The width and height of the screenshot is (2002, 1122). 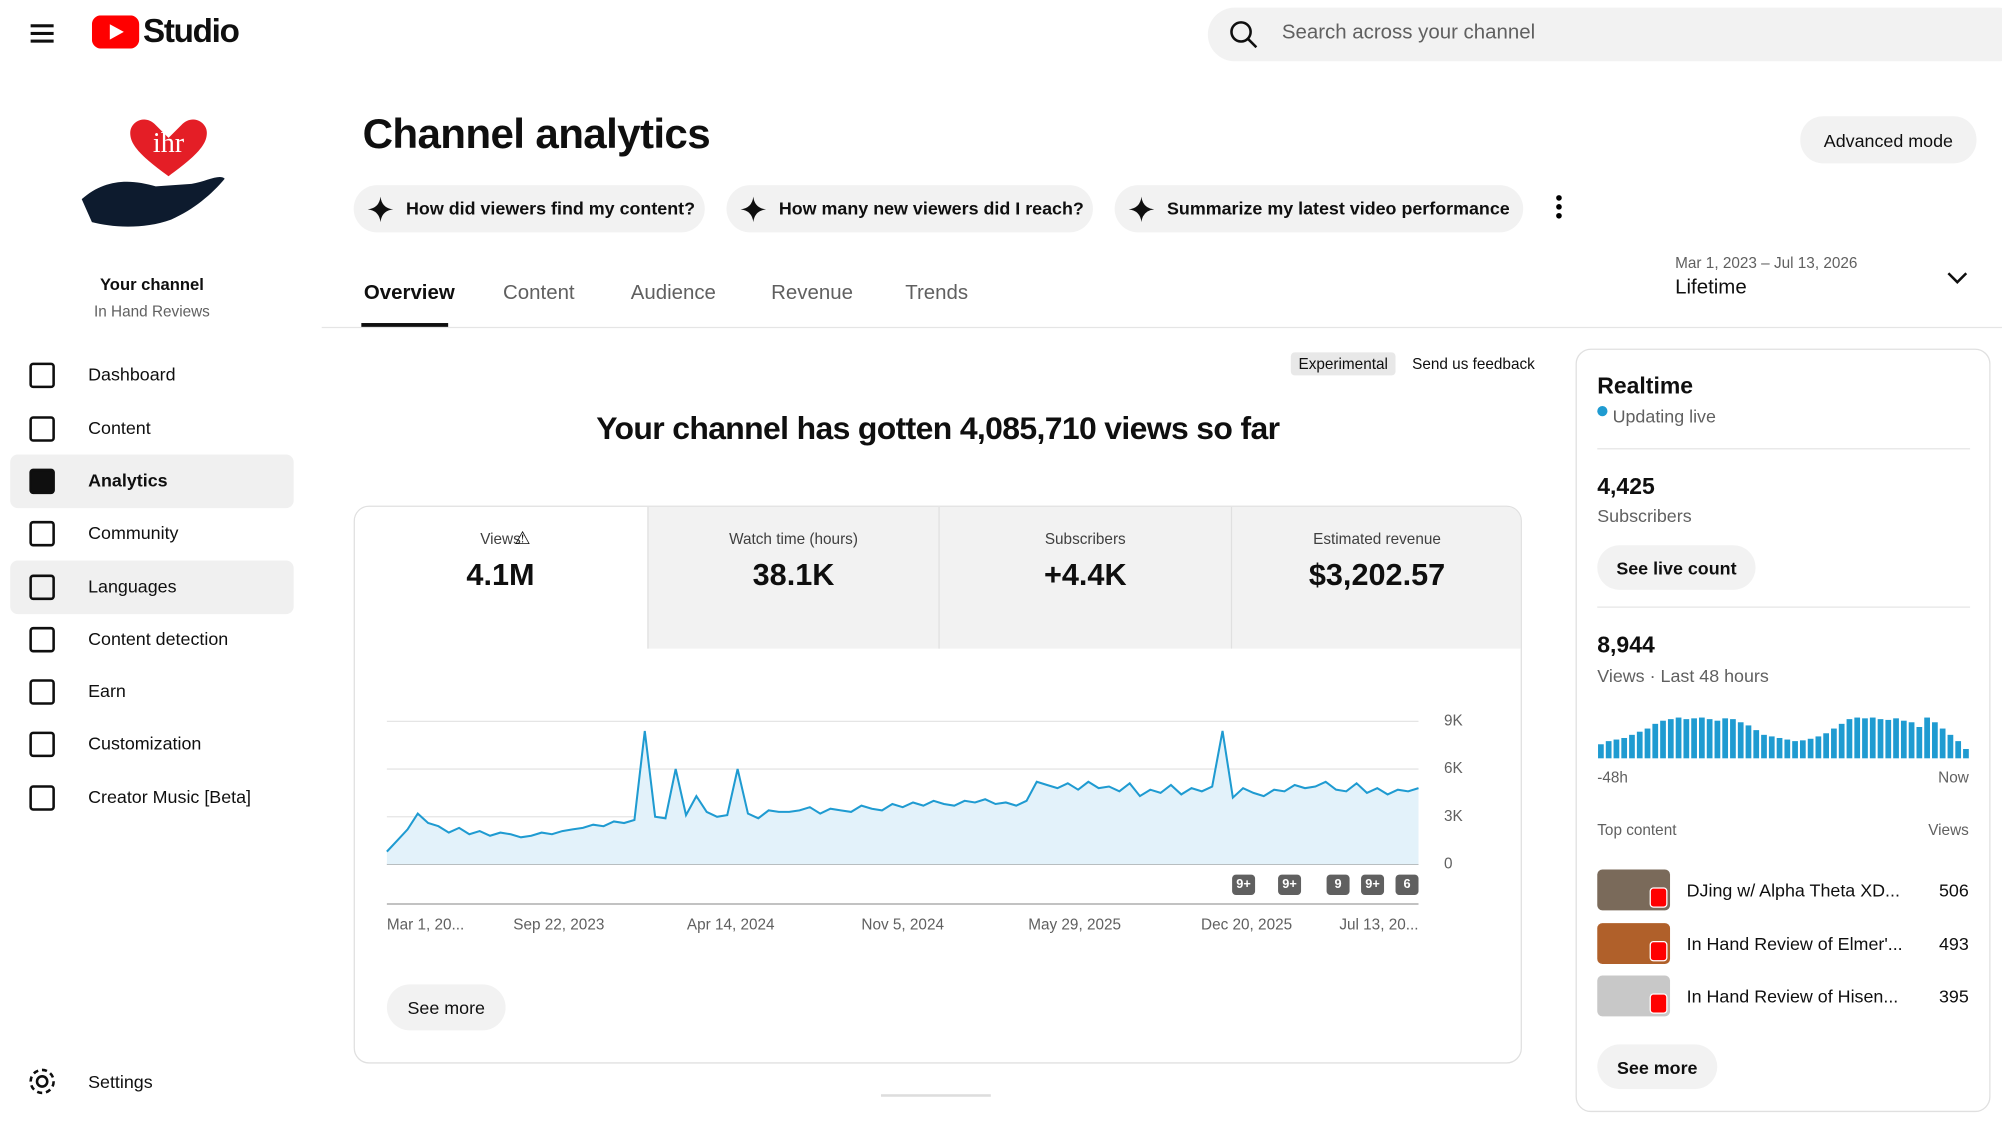 What do you see at coordinates (132, 586) in the screenshot?
I see `nav-label: Languages` at bounding box center [132, 586].